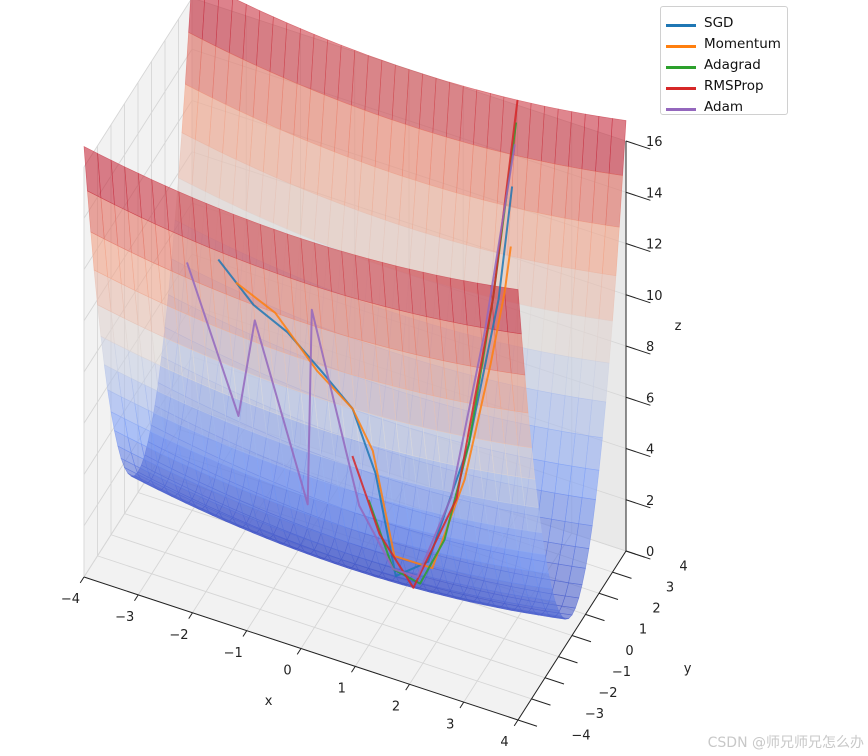  I want to click on x-tick-label: 2, so click(396, 706).